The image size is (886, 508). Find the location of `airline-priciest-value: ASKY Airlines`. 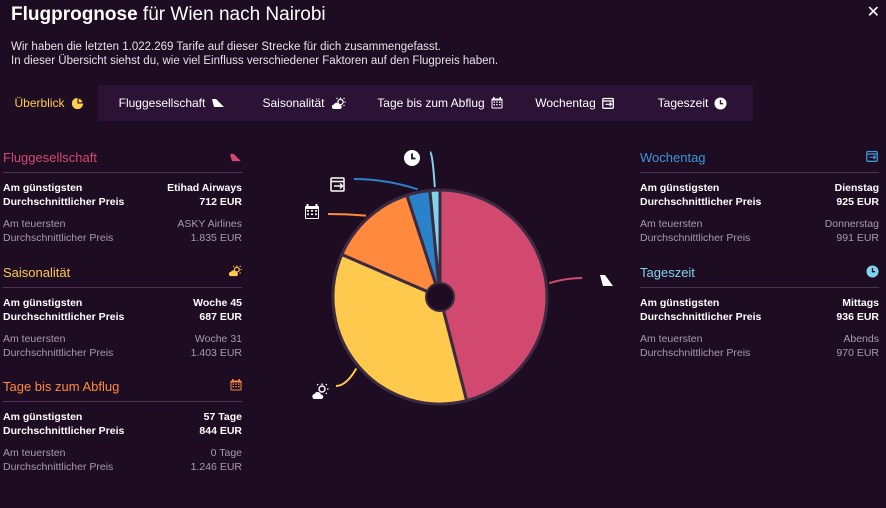

airline-priciest-value: ASKY Airlines is located at coordinates (209, 224).